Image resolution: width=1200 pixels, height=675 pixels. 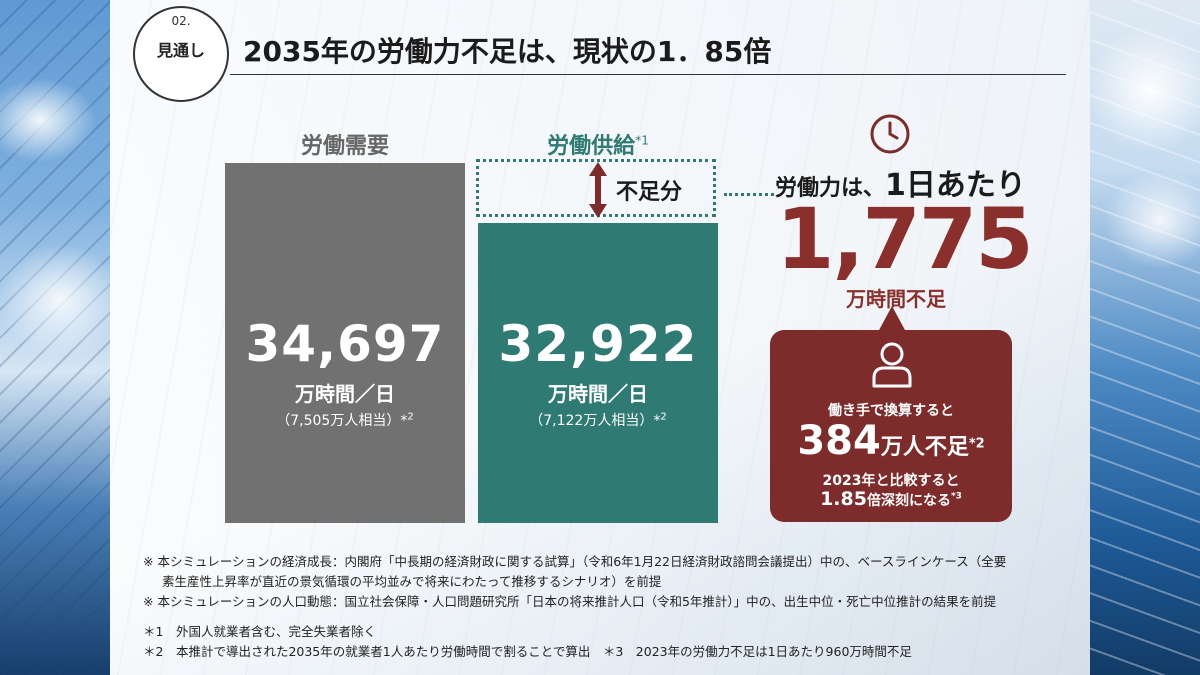 I want to click on demand-unit: 万時間／日, so click(x=345, y=394).